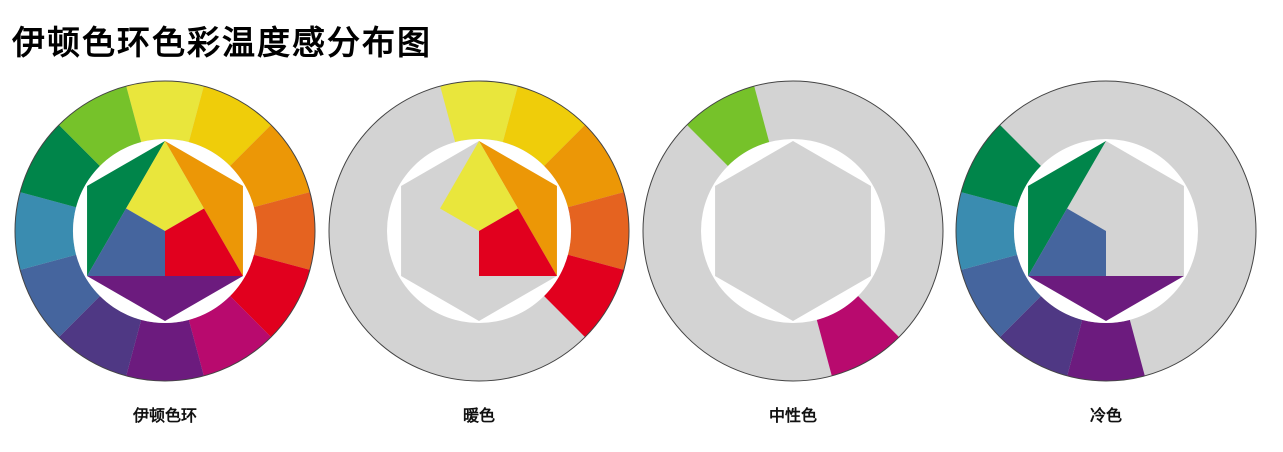  What do you see at coordinates (165, 414) in the screenshot?
I see `wheel-caption-itten: 伊顿色环` at bounding box center [165, 414].